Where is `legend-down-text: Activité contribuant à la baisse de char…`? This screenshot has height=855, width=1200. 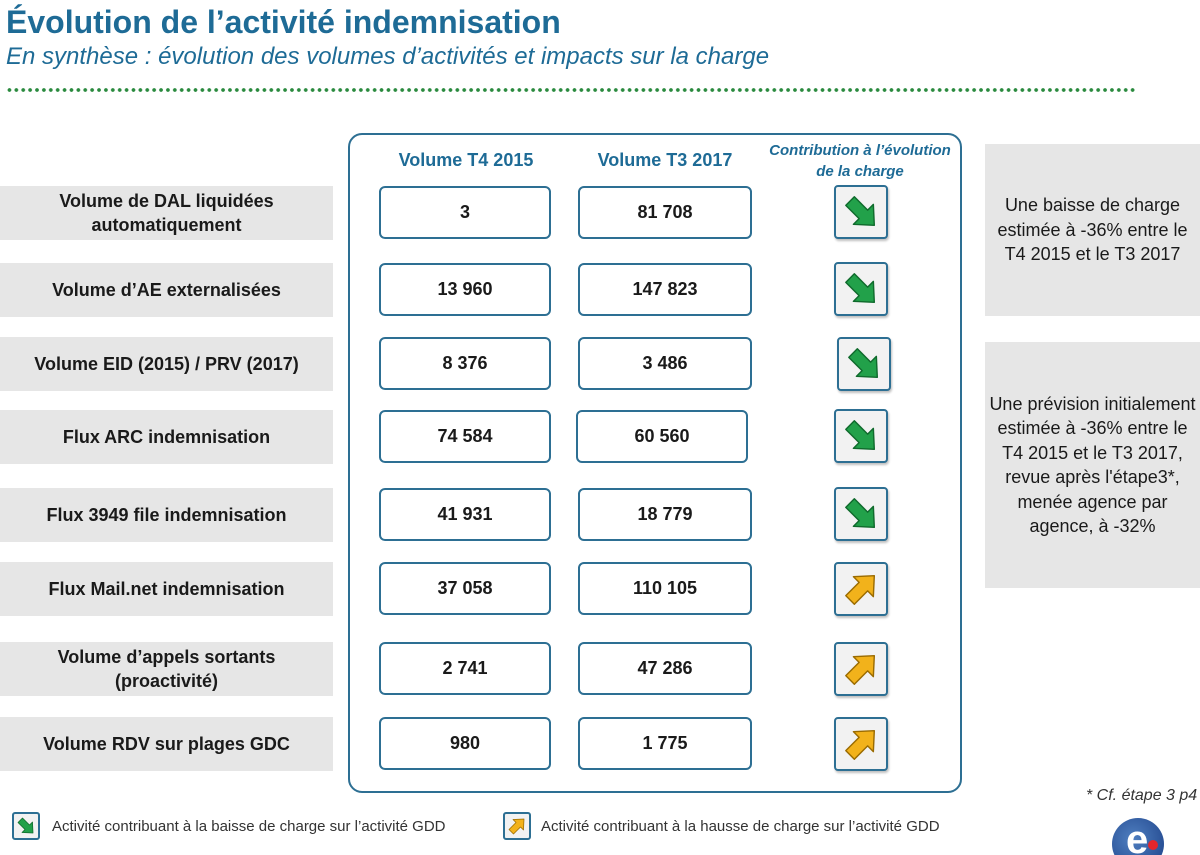
legend-down-text: Activité contribuant à la baisse de char… is located at coordinates (249, 826).